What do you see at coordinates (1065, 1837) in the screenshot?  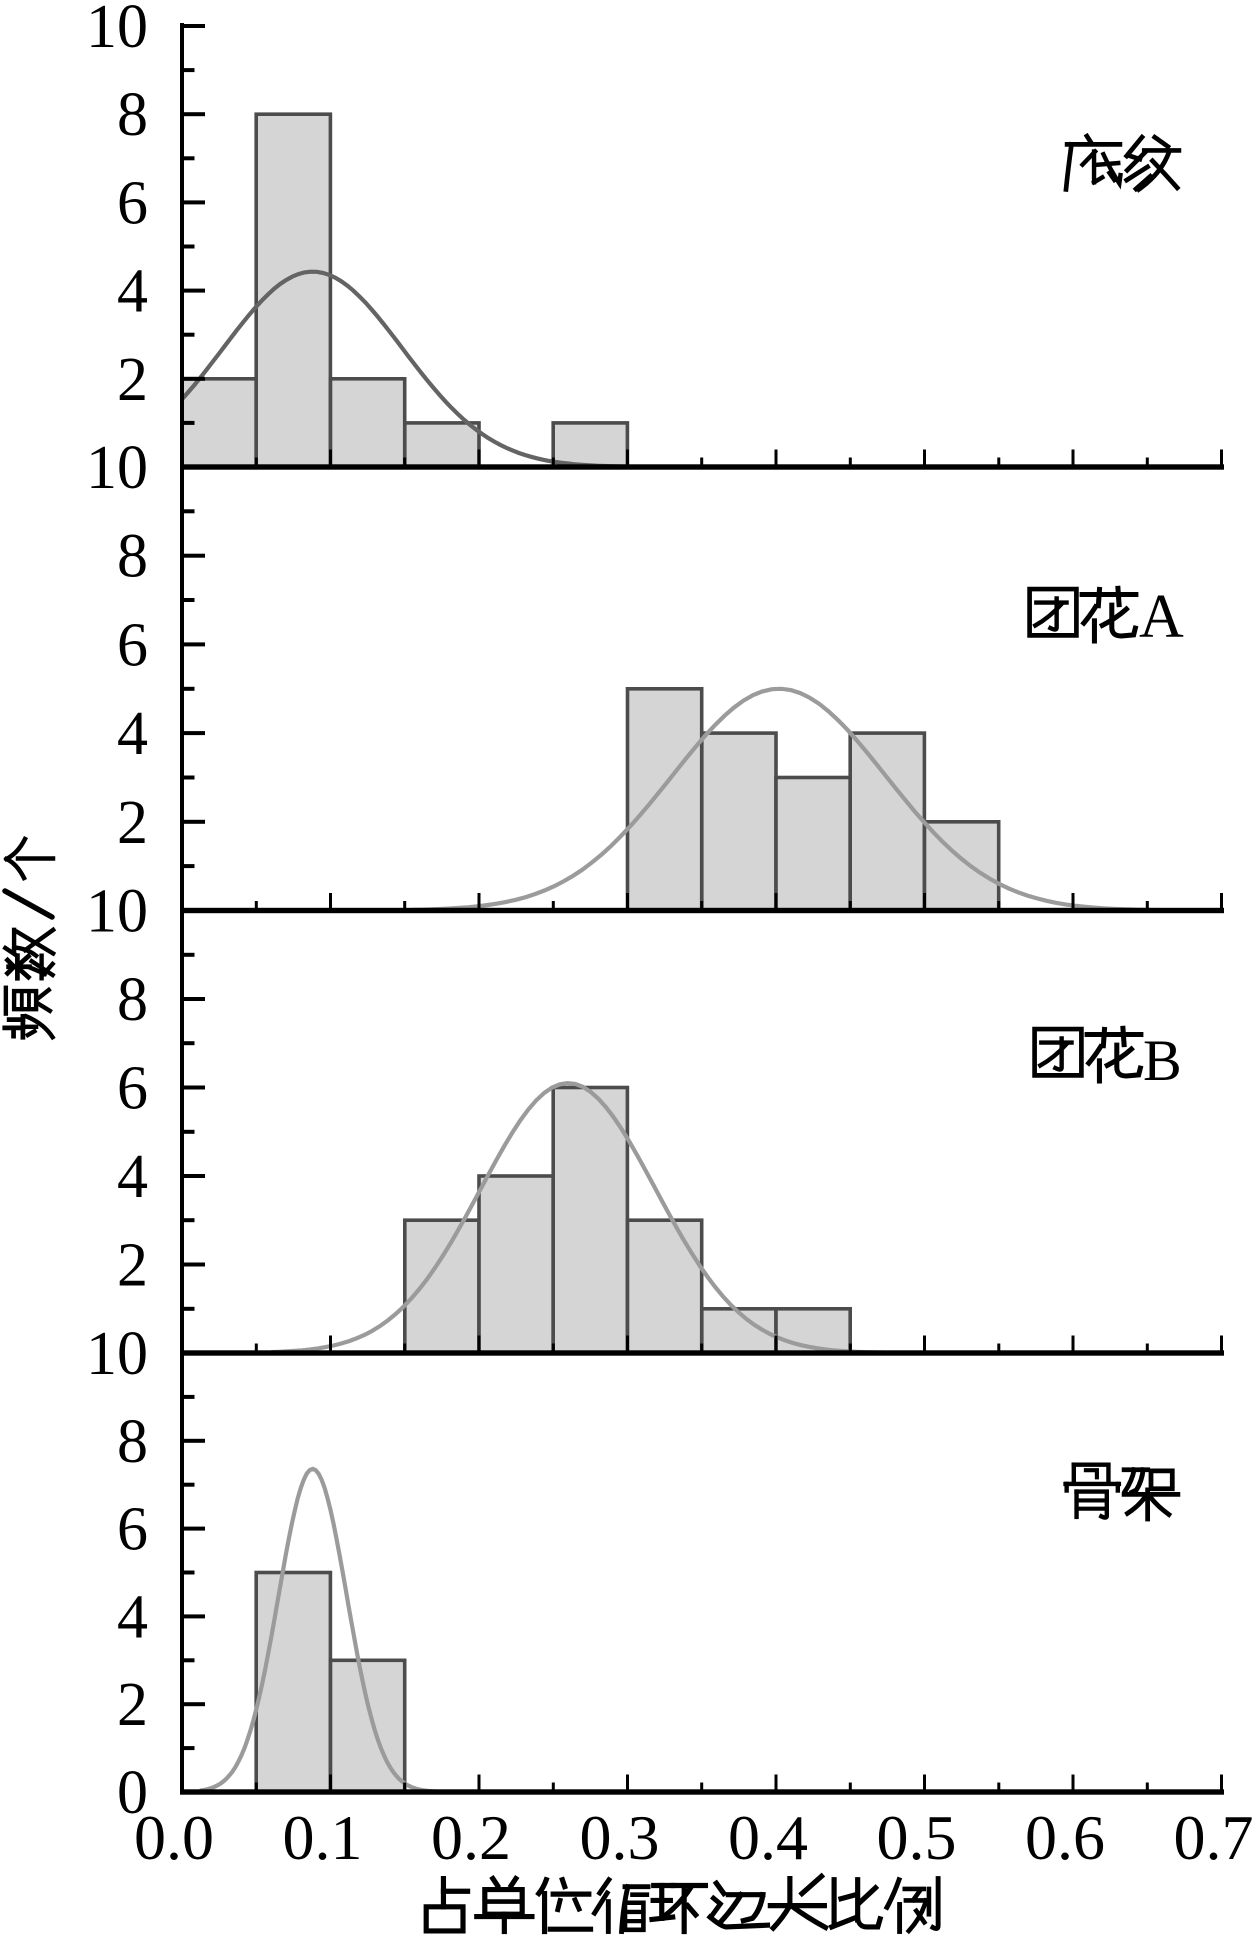 I see `svg-text: 0.6` at bounding box center [1065, 1837].